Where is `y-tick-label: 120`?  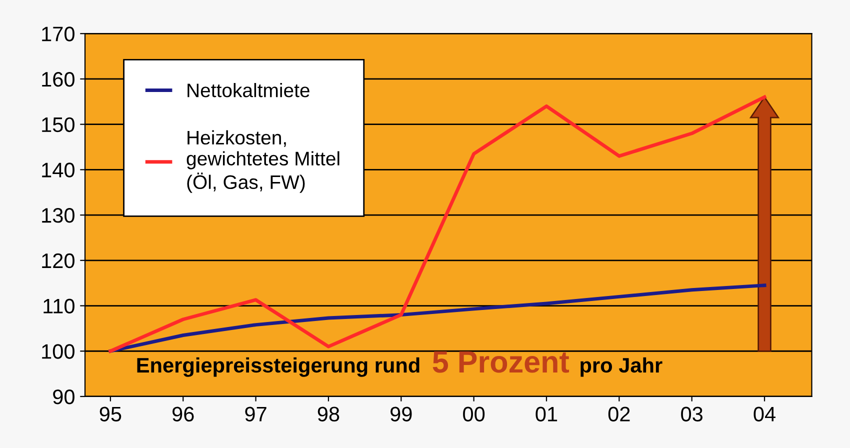 y-tick-label: 120 is located at coordinates (58, 260).